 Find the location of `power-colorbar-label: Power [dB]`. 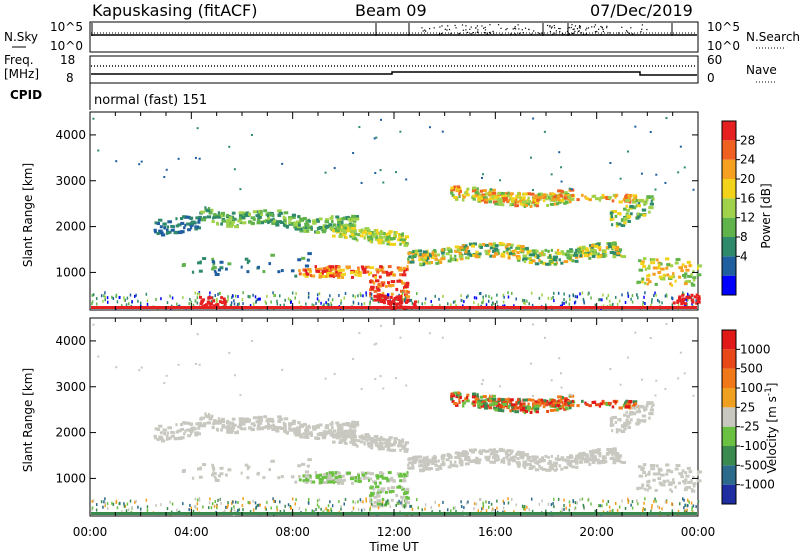

power-colorbar-label: Power [dB] is located at coordinates (766, 215).